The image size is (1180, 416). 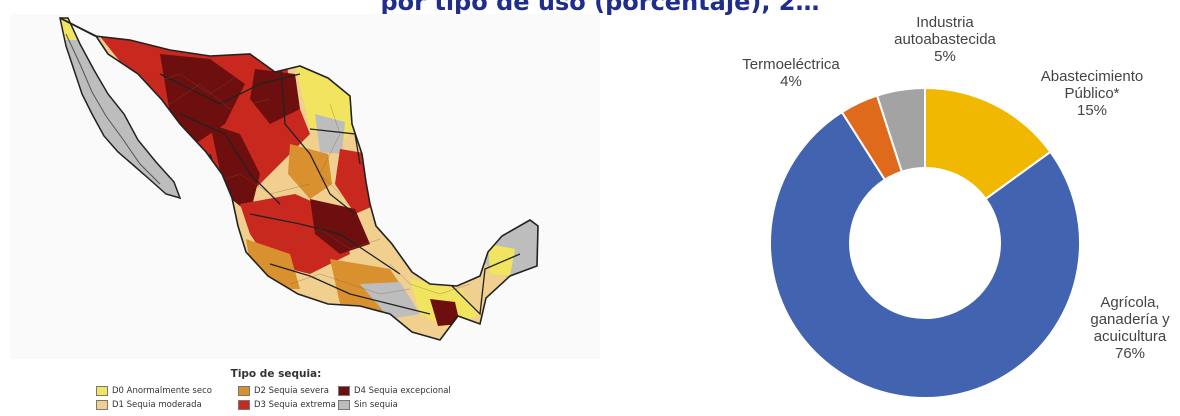 I want to click on label-agricola-value: 76%, so click(x=1130, y=353).